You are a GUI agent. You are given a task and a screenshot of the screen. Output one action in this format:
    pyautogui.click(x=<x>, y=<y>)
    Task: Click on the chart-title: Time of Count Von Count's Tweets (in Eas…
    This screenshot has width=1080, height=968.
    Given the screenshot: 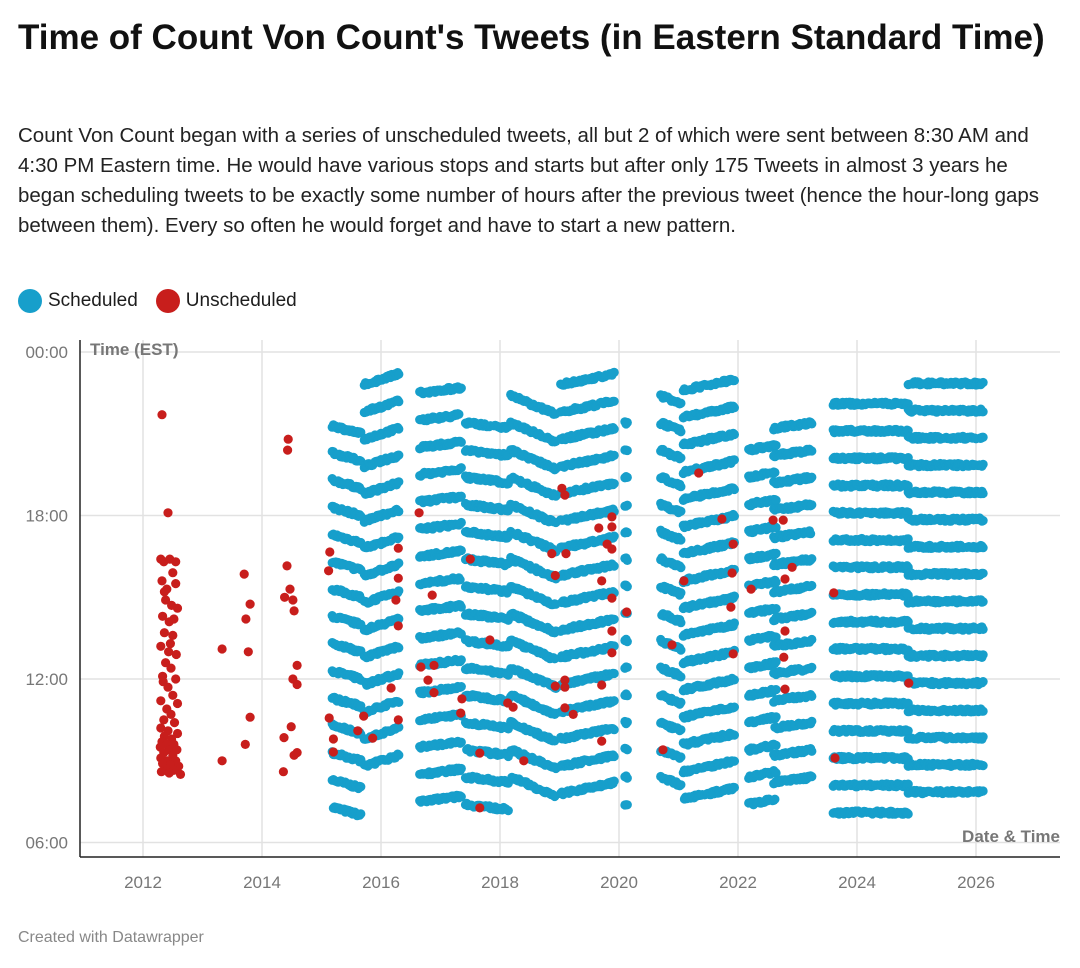 What is the action you would take?
    pyautogui.click(x=531, y=37)
    